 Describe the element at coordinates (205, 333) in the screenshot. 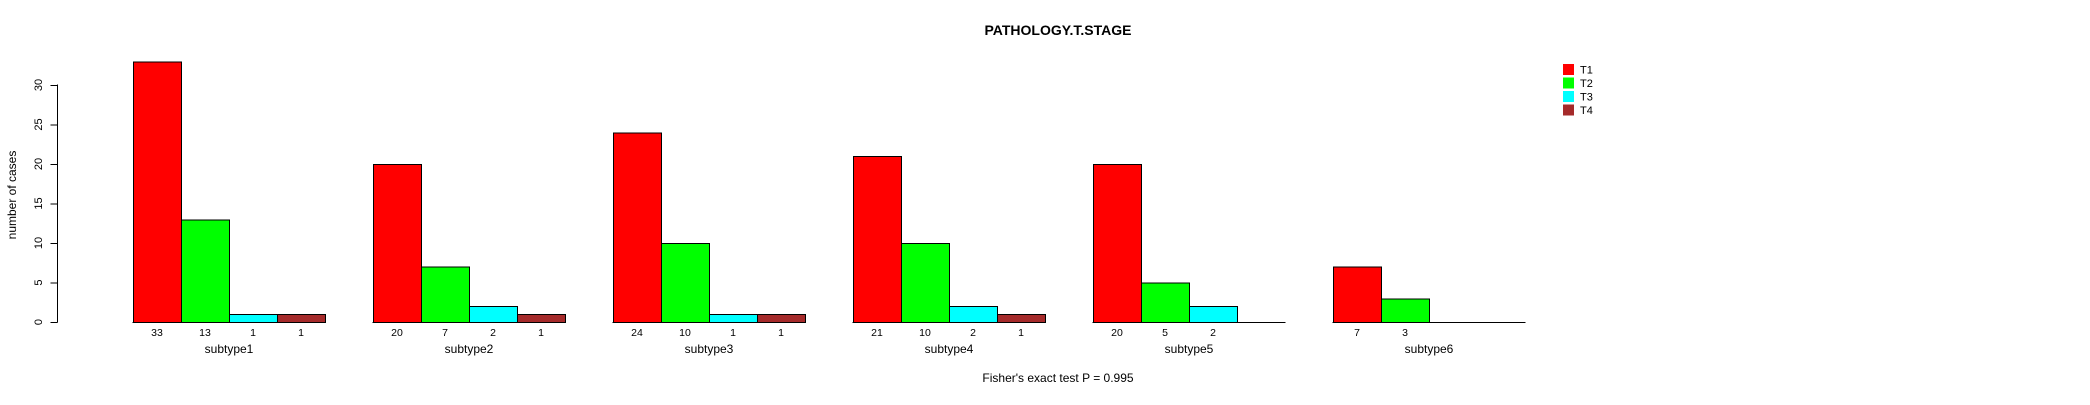

I see `bar-value-label-T2-subtype1: 13` at that location.